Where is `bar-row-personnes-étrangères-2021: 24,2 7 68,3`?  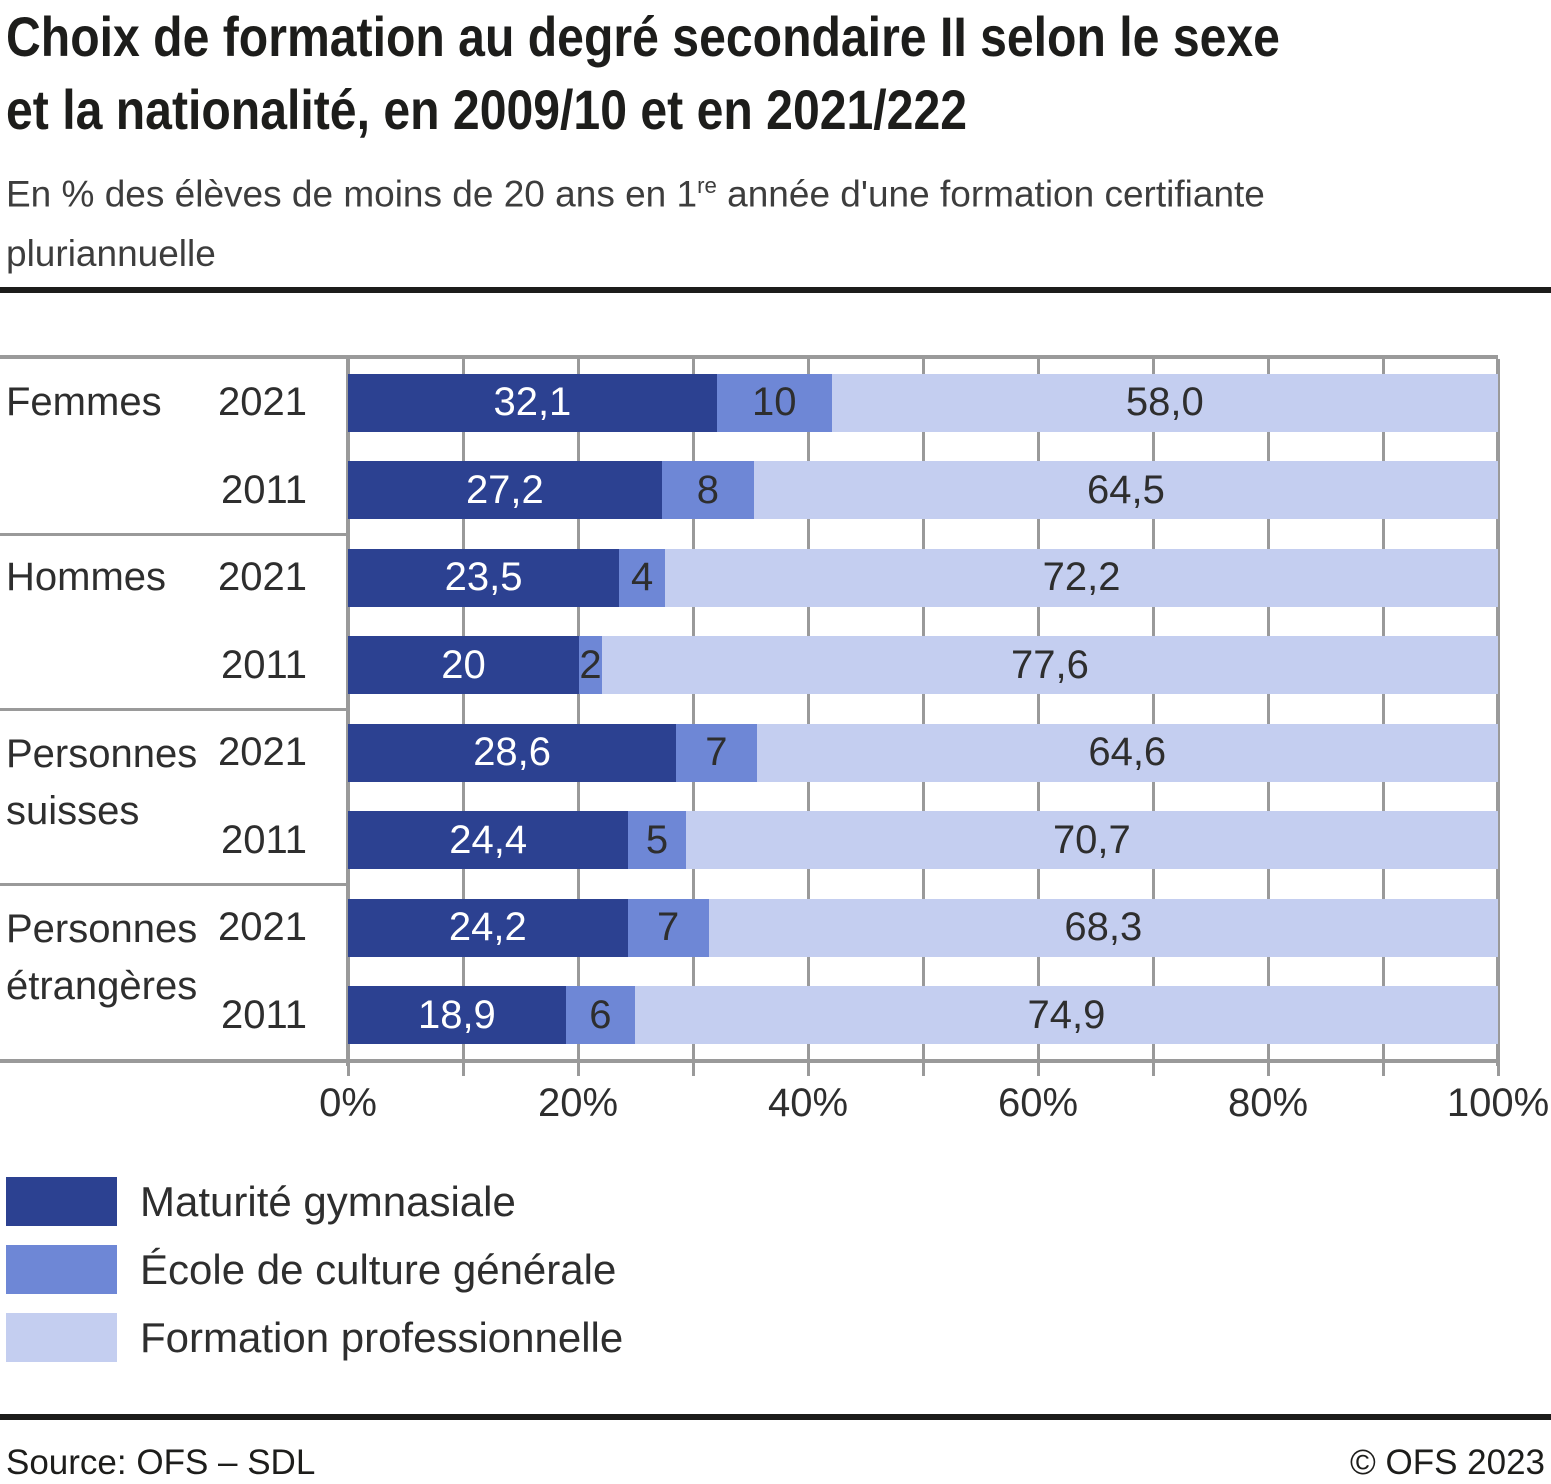
bar-row-personnes-étrangères-2021: 24,2 7 68,3 is located at coordinates (923, 928).